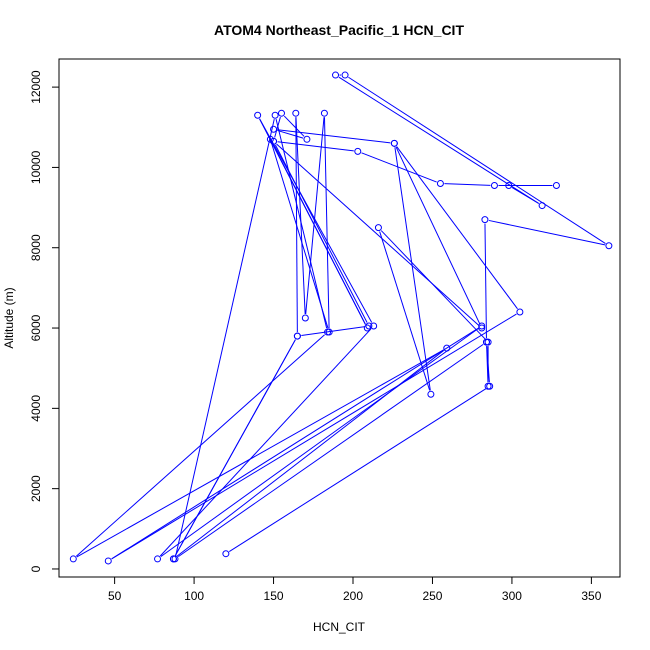 This screenshot has height=650, width=650. I want to click on y-axis-label: Altitude (m), so click(9, 317).